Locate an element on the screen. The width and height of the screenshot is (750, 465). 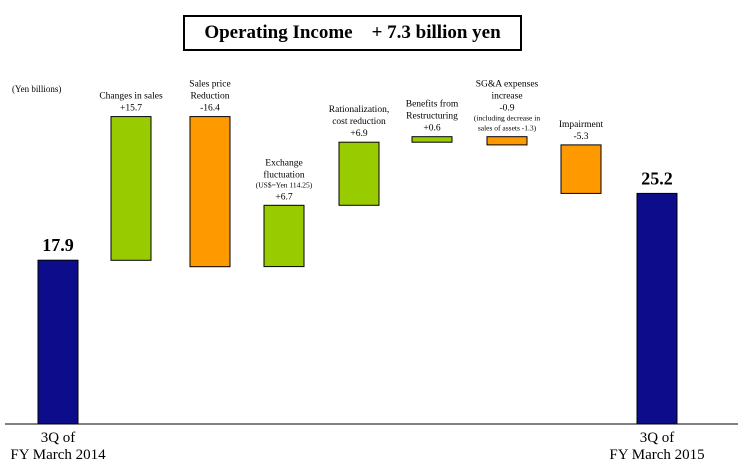
bar-label-6-2: -0.9 is located at coordinates (506, 109).